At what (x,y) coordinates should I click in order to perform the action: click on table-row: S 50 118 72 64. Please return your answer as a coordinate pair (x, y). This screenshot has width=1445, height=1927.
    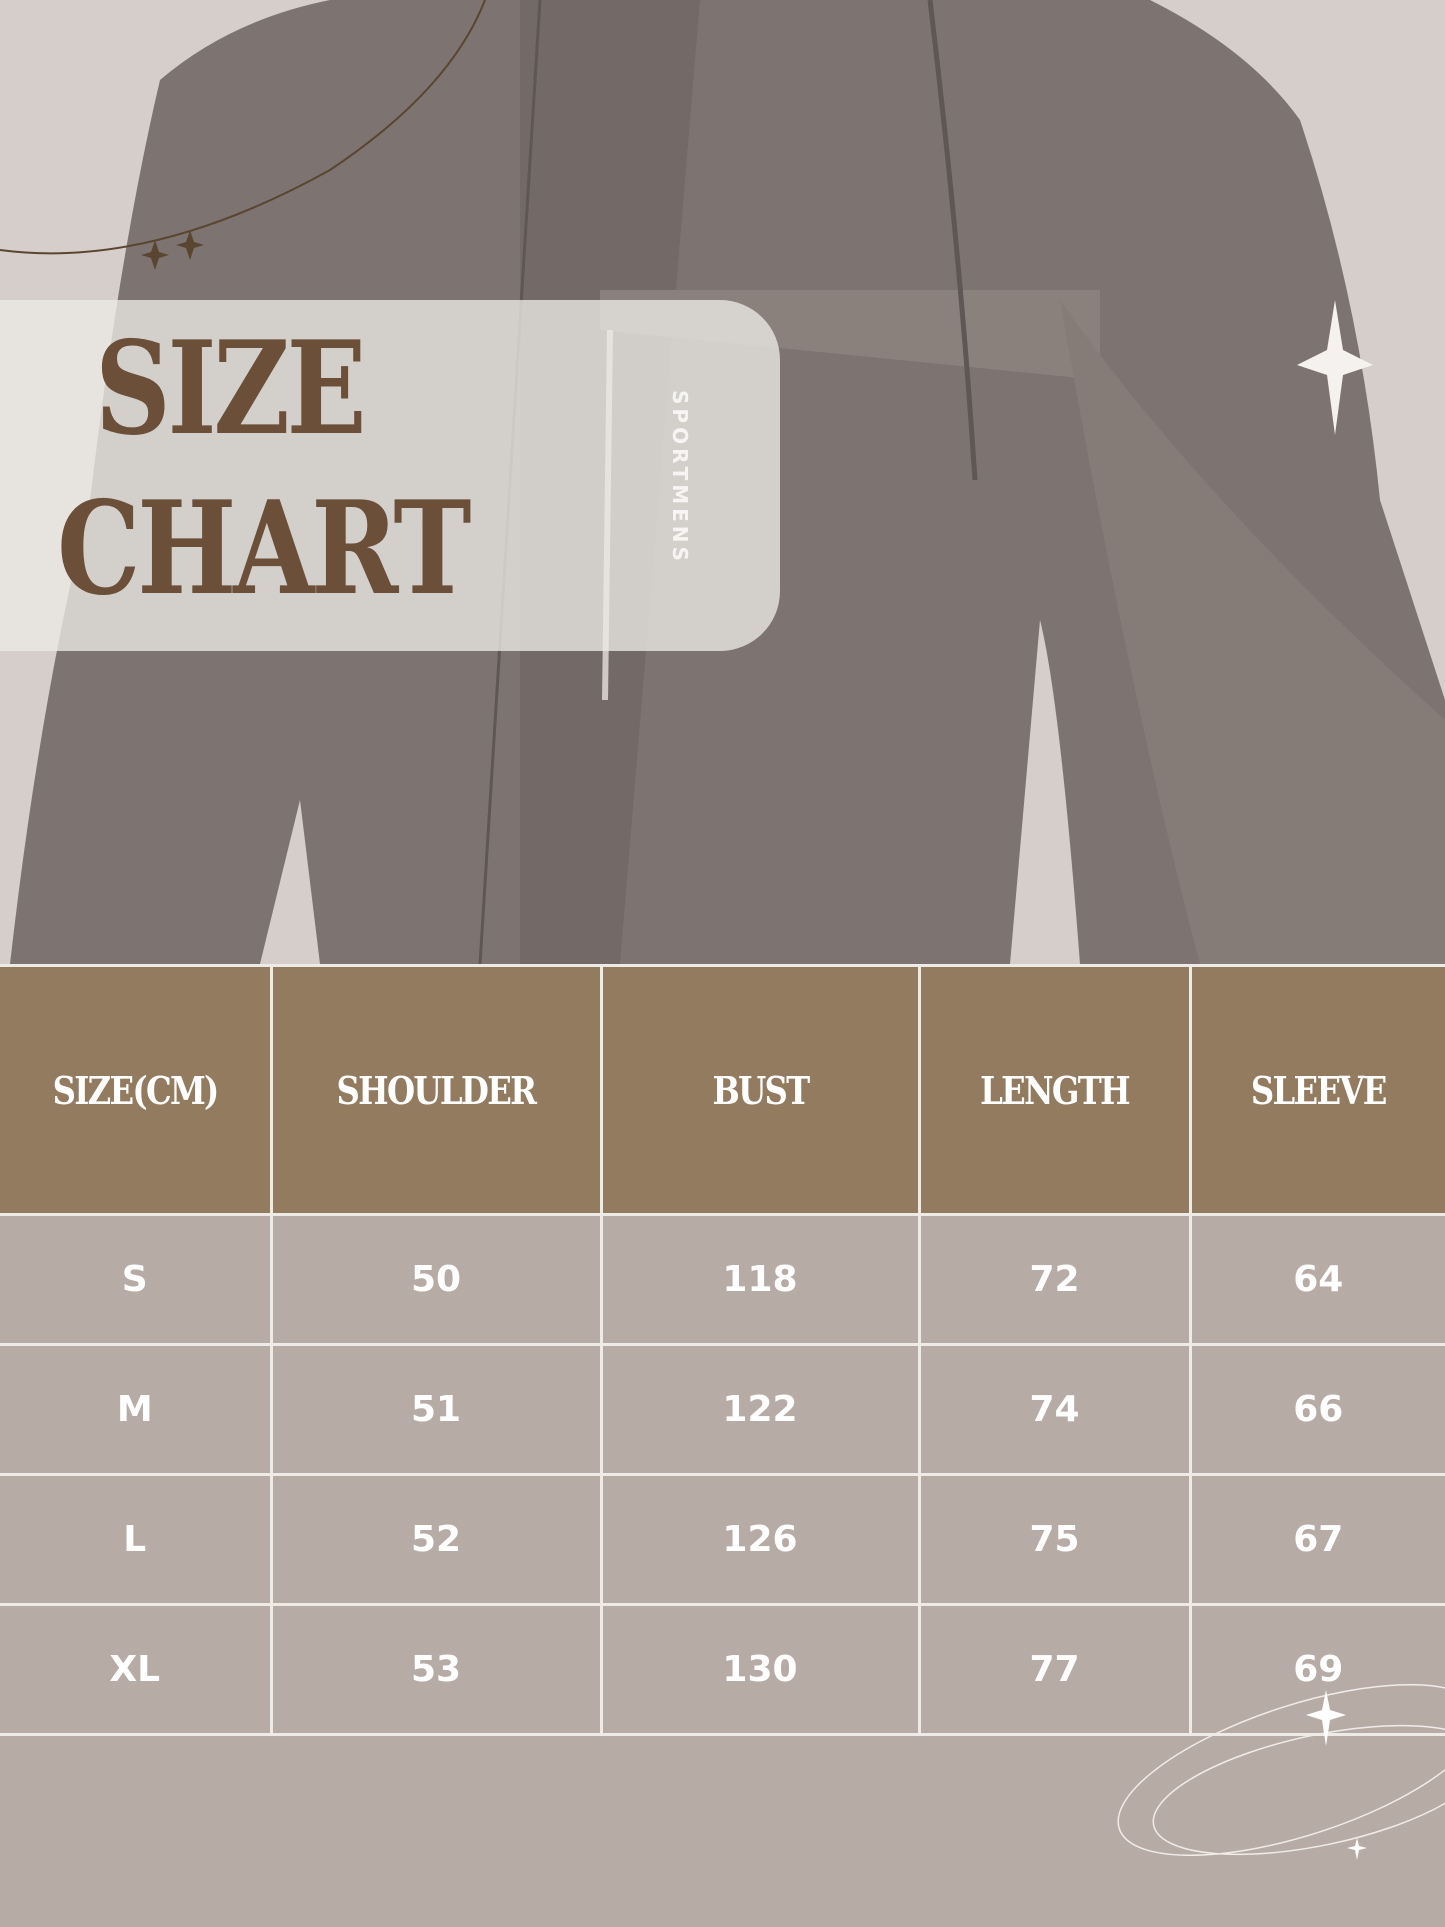
    Looking at the image, I should click on (722, 1279).